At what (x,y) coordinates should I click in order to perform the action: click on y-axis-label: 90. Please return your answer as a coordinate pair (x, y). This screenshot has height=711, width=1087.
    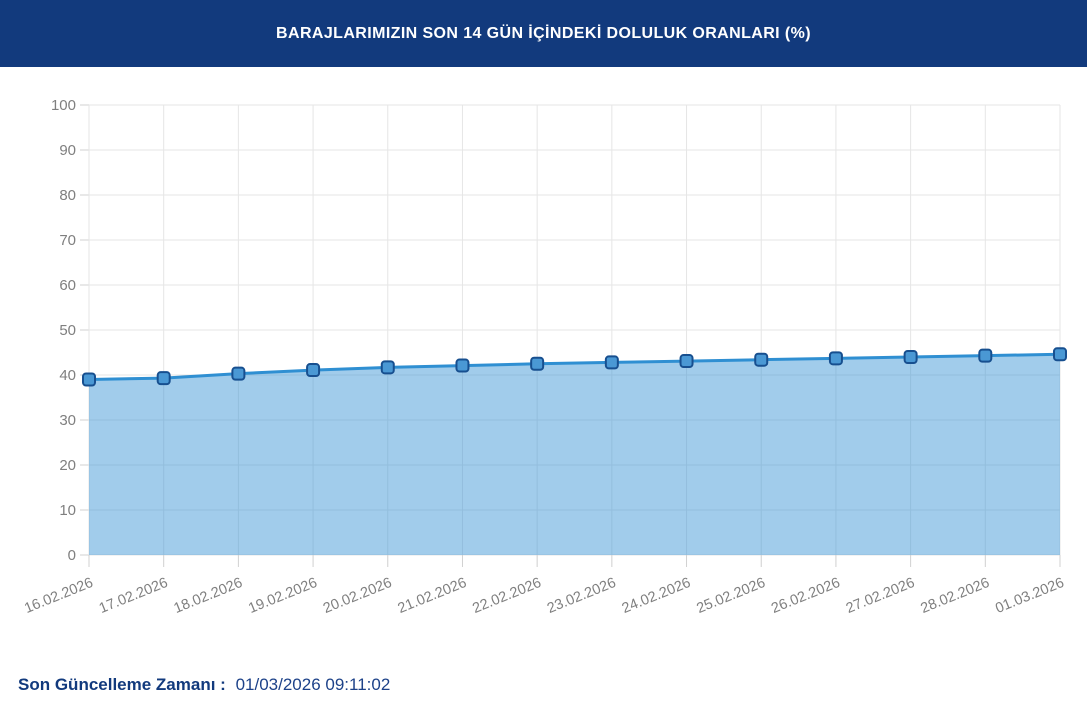
    Looking at the image, I should click on (67, 150).